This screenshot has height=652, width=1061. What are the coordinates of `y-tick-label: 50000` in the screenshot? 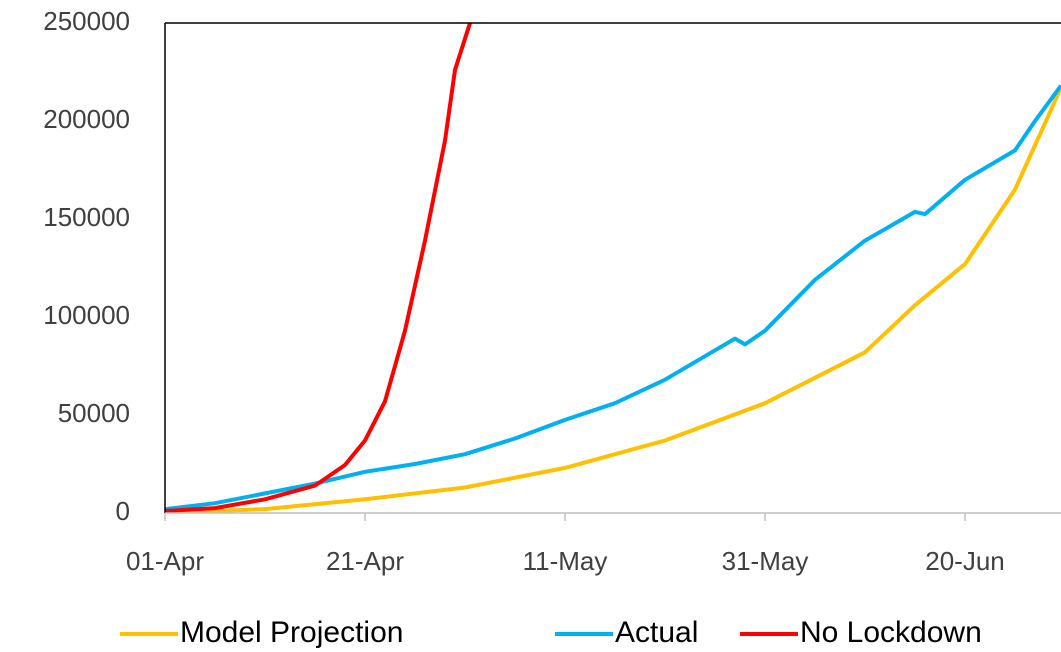 It's located at (94, 413).